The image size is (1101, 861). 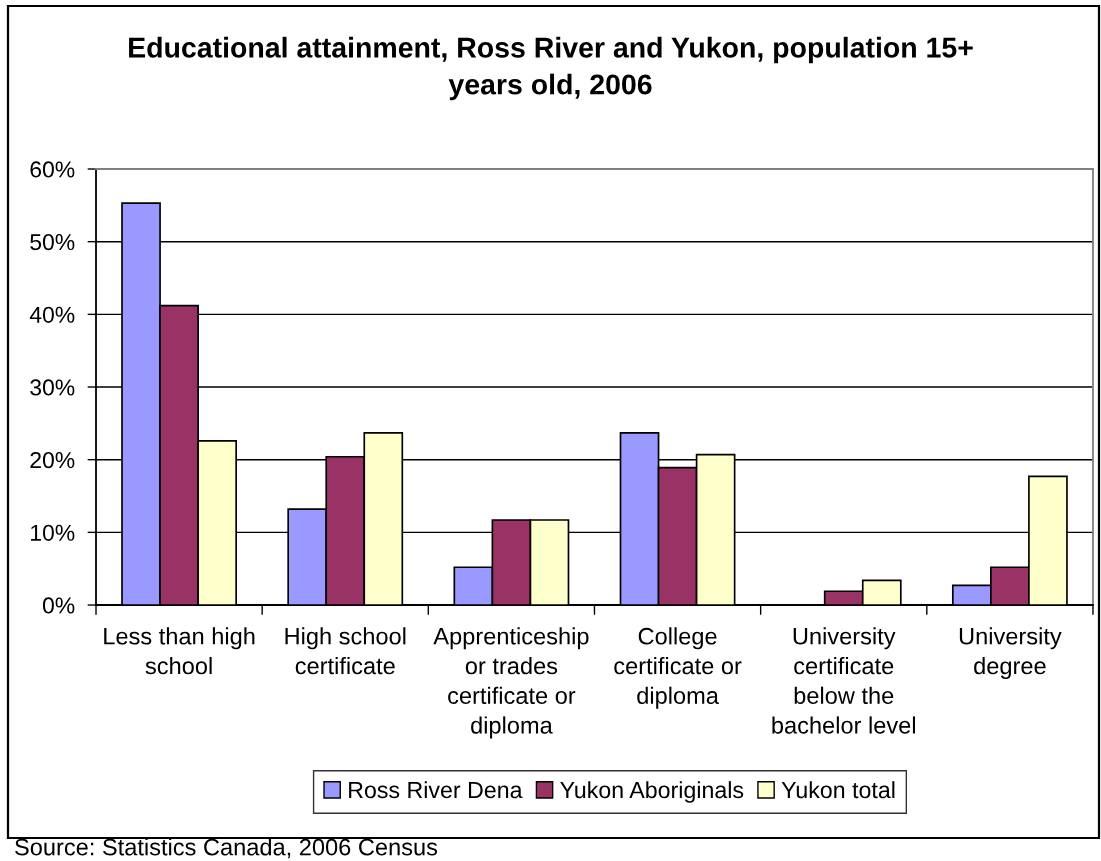 I want to click on y-tick-label: 50%, so click(x=52, y=242).